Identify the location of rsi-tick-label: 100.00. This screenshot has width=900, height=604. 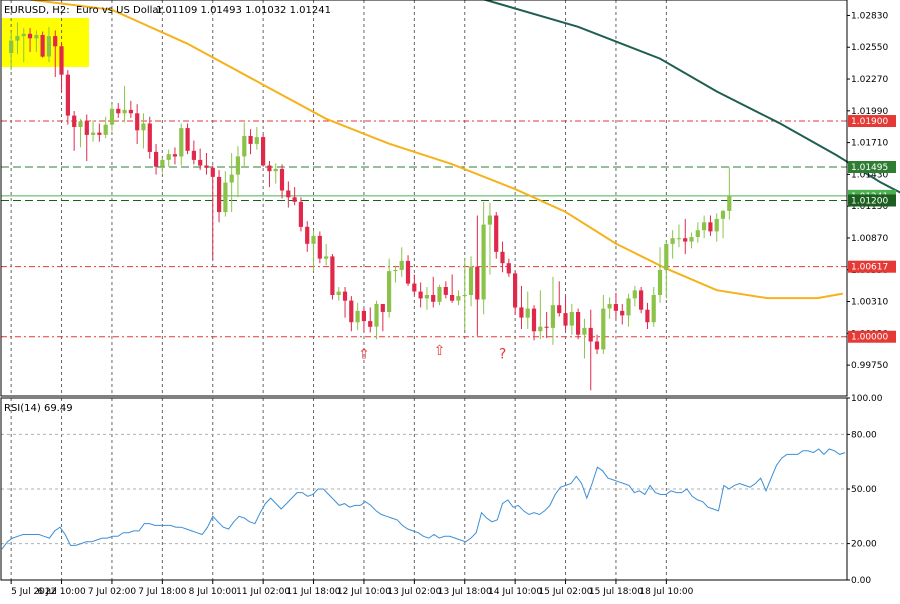
(867, 399).